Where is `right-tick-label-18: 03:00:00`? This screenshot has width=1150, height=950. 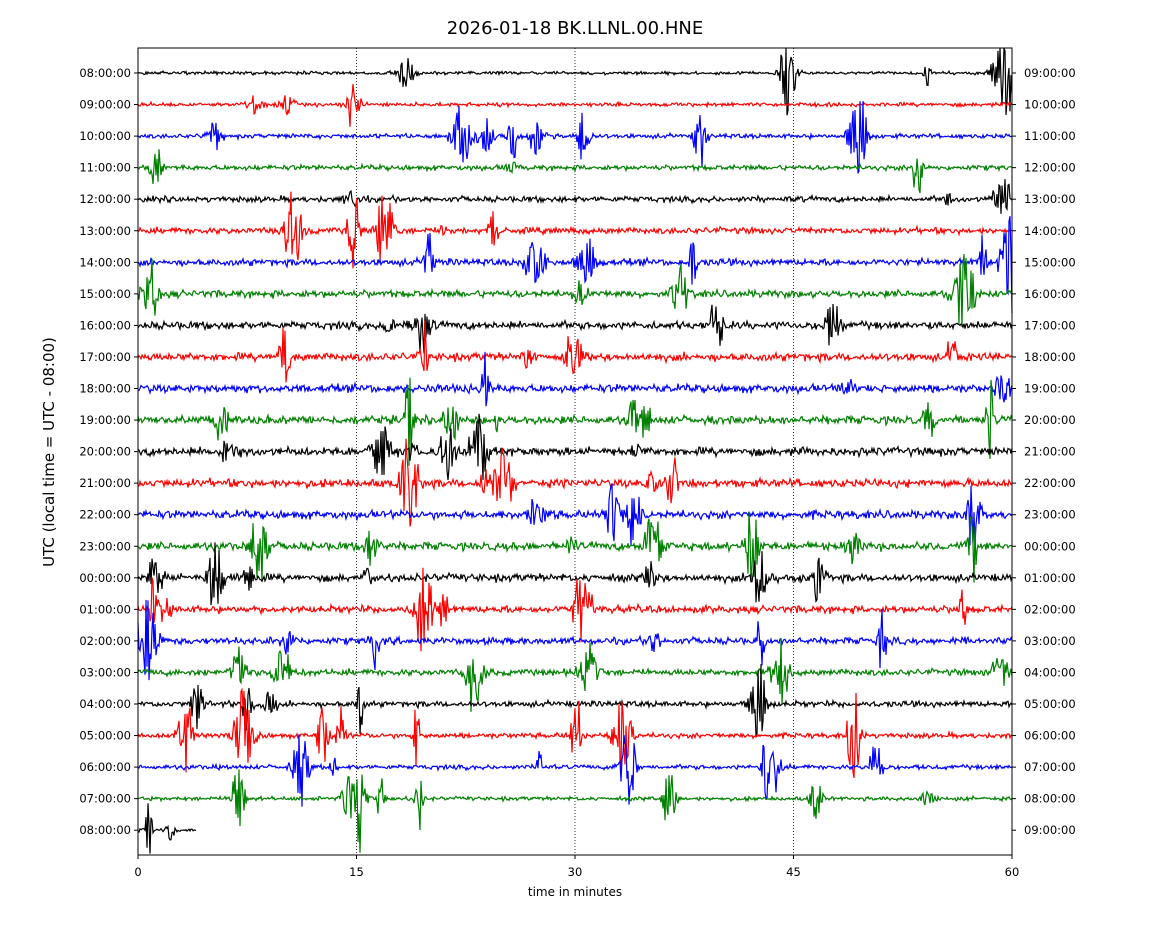 right-tick-label-18: 03:00:00 is located at coordinates (1050, 641).